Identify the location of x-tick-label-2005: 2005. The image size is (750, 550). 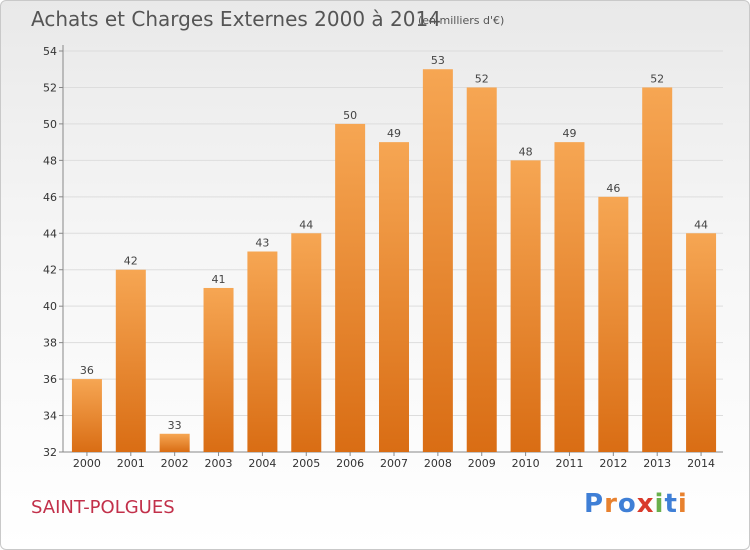
(306, 463).